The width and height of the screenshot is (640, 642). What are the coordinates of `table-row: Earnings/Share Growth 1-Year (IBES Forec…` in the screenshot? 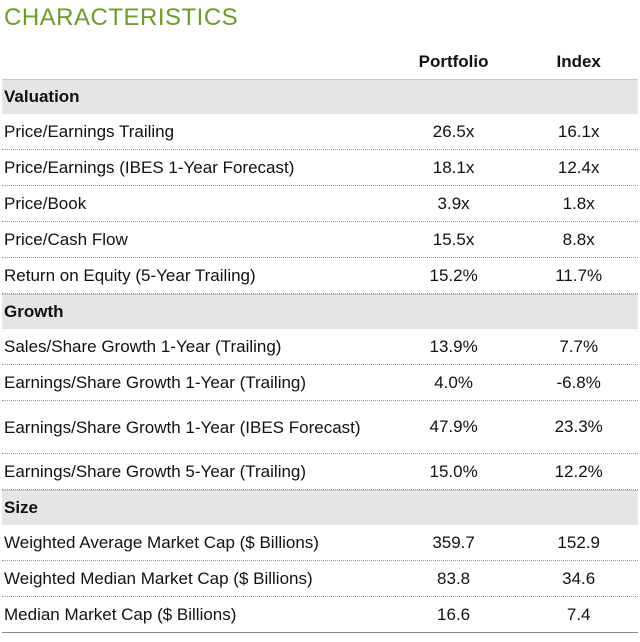 It's located at (320, 427).